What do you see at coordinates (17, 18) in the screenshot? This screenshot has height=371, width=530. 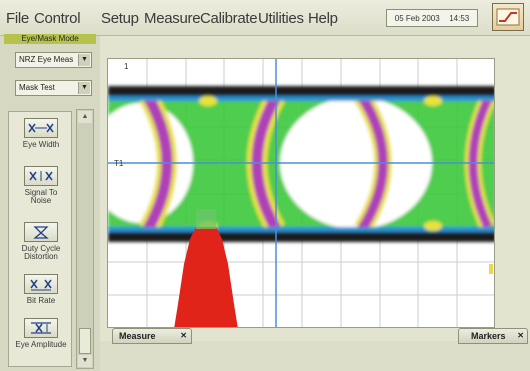 I see `menu-file: File` at bounding box center [17, 18].